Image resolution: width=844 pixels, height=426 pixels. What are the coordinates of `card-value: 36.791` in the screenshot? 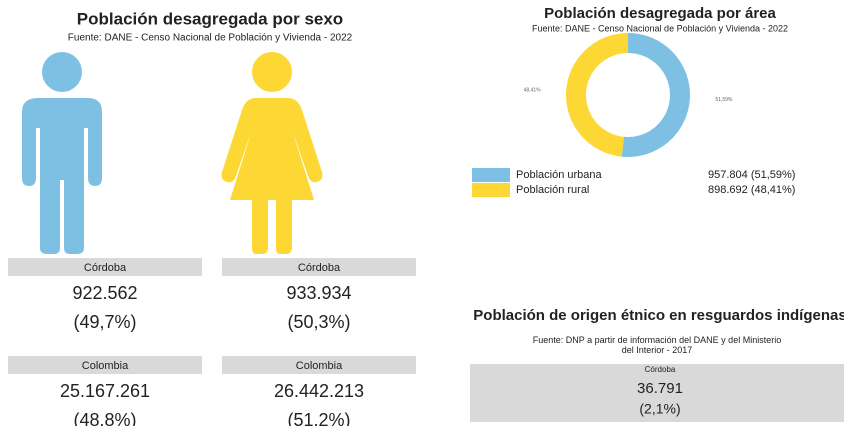 It's located at (660, 388).